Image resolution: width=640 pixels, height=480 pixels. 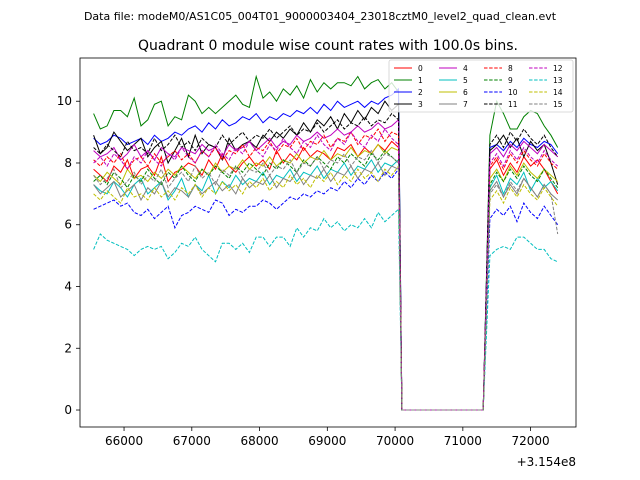 What do you see at coordinates (68, 255) in the screenshot?
I see `y-axis: 0 2 4 6 8 10` at bounding box center [68, 255].